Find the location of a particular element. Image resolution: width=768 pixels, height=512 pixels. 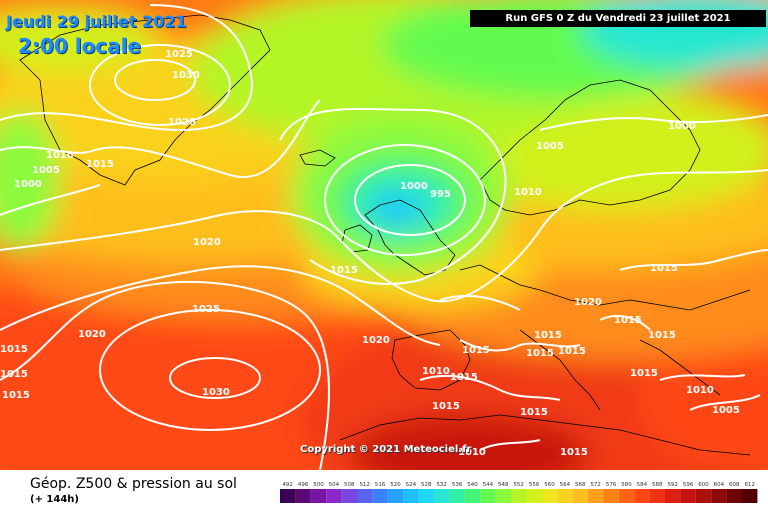

scale-label: 516 is located at coordinates (380, 485).